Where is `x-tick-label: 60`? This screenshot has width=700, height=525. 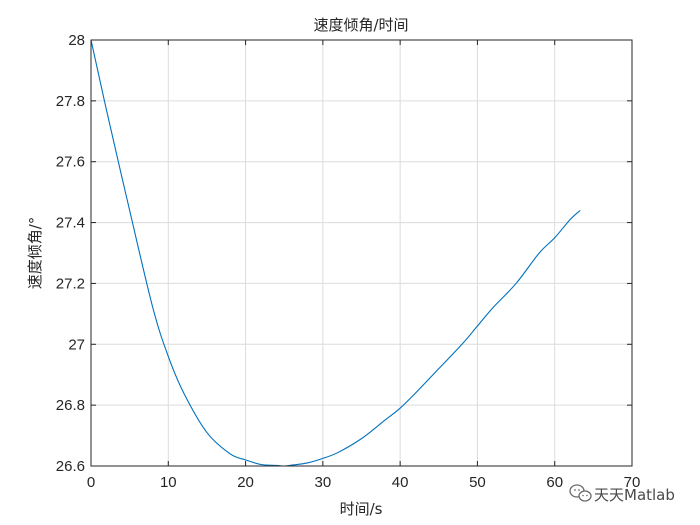
x-tick-label: 60 is located at coordinates (554, 482).